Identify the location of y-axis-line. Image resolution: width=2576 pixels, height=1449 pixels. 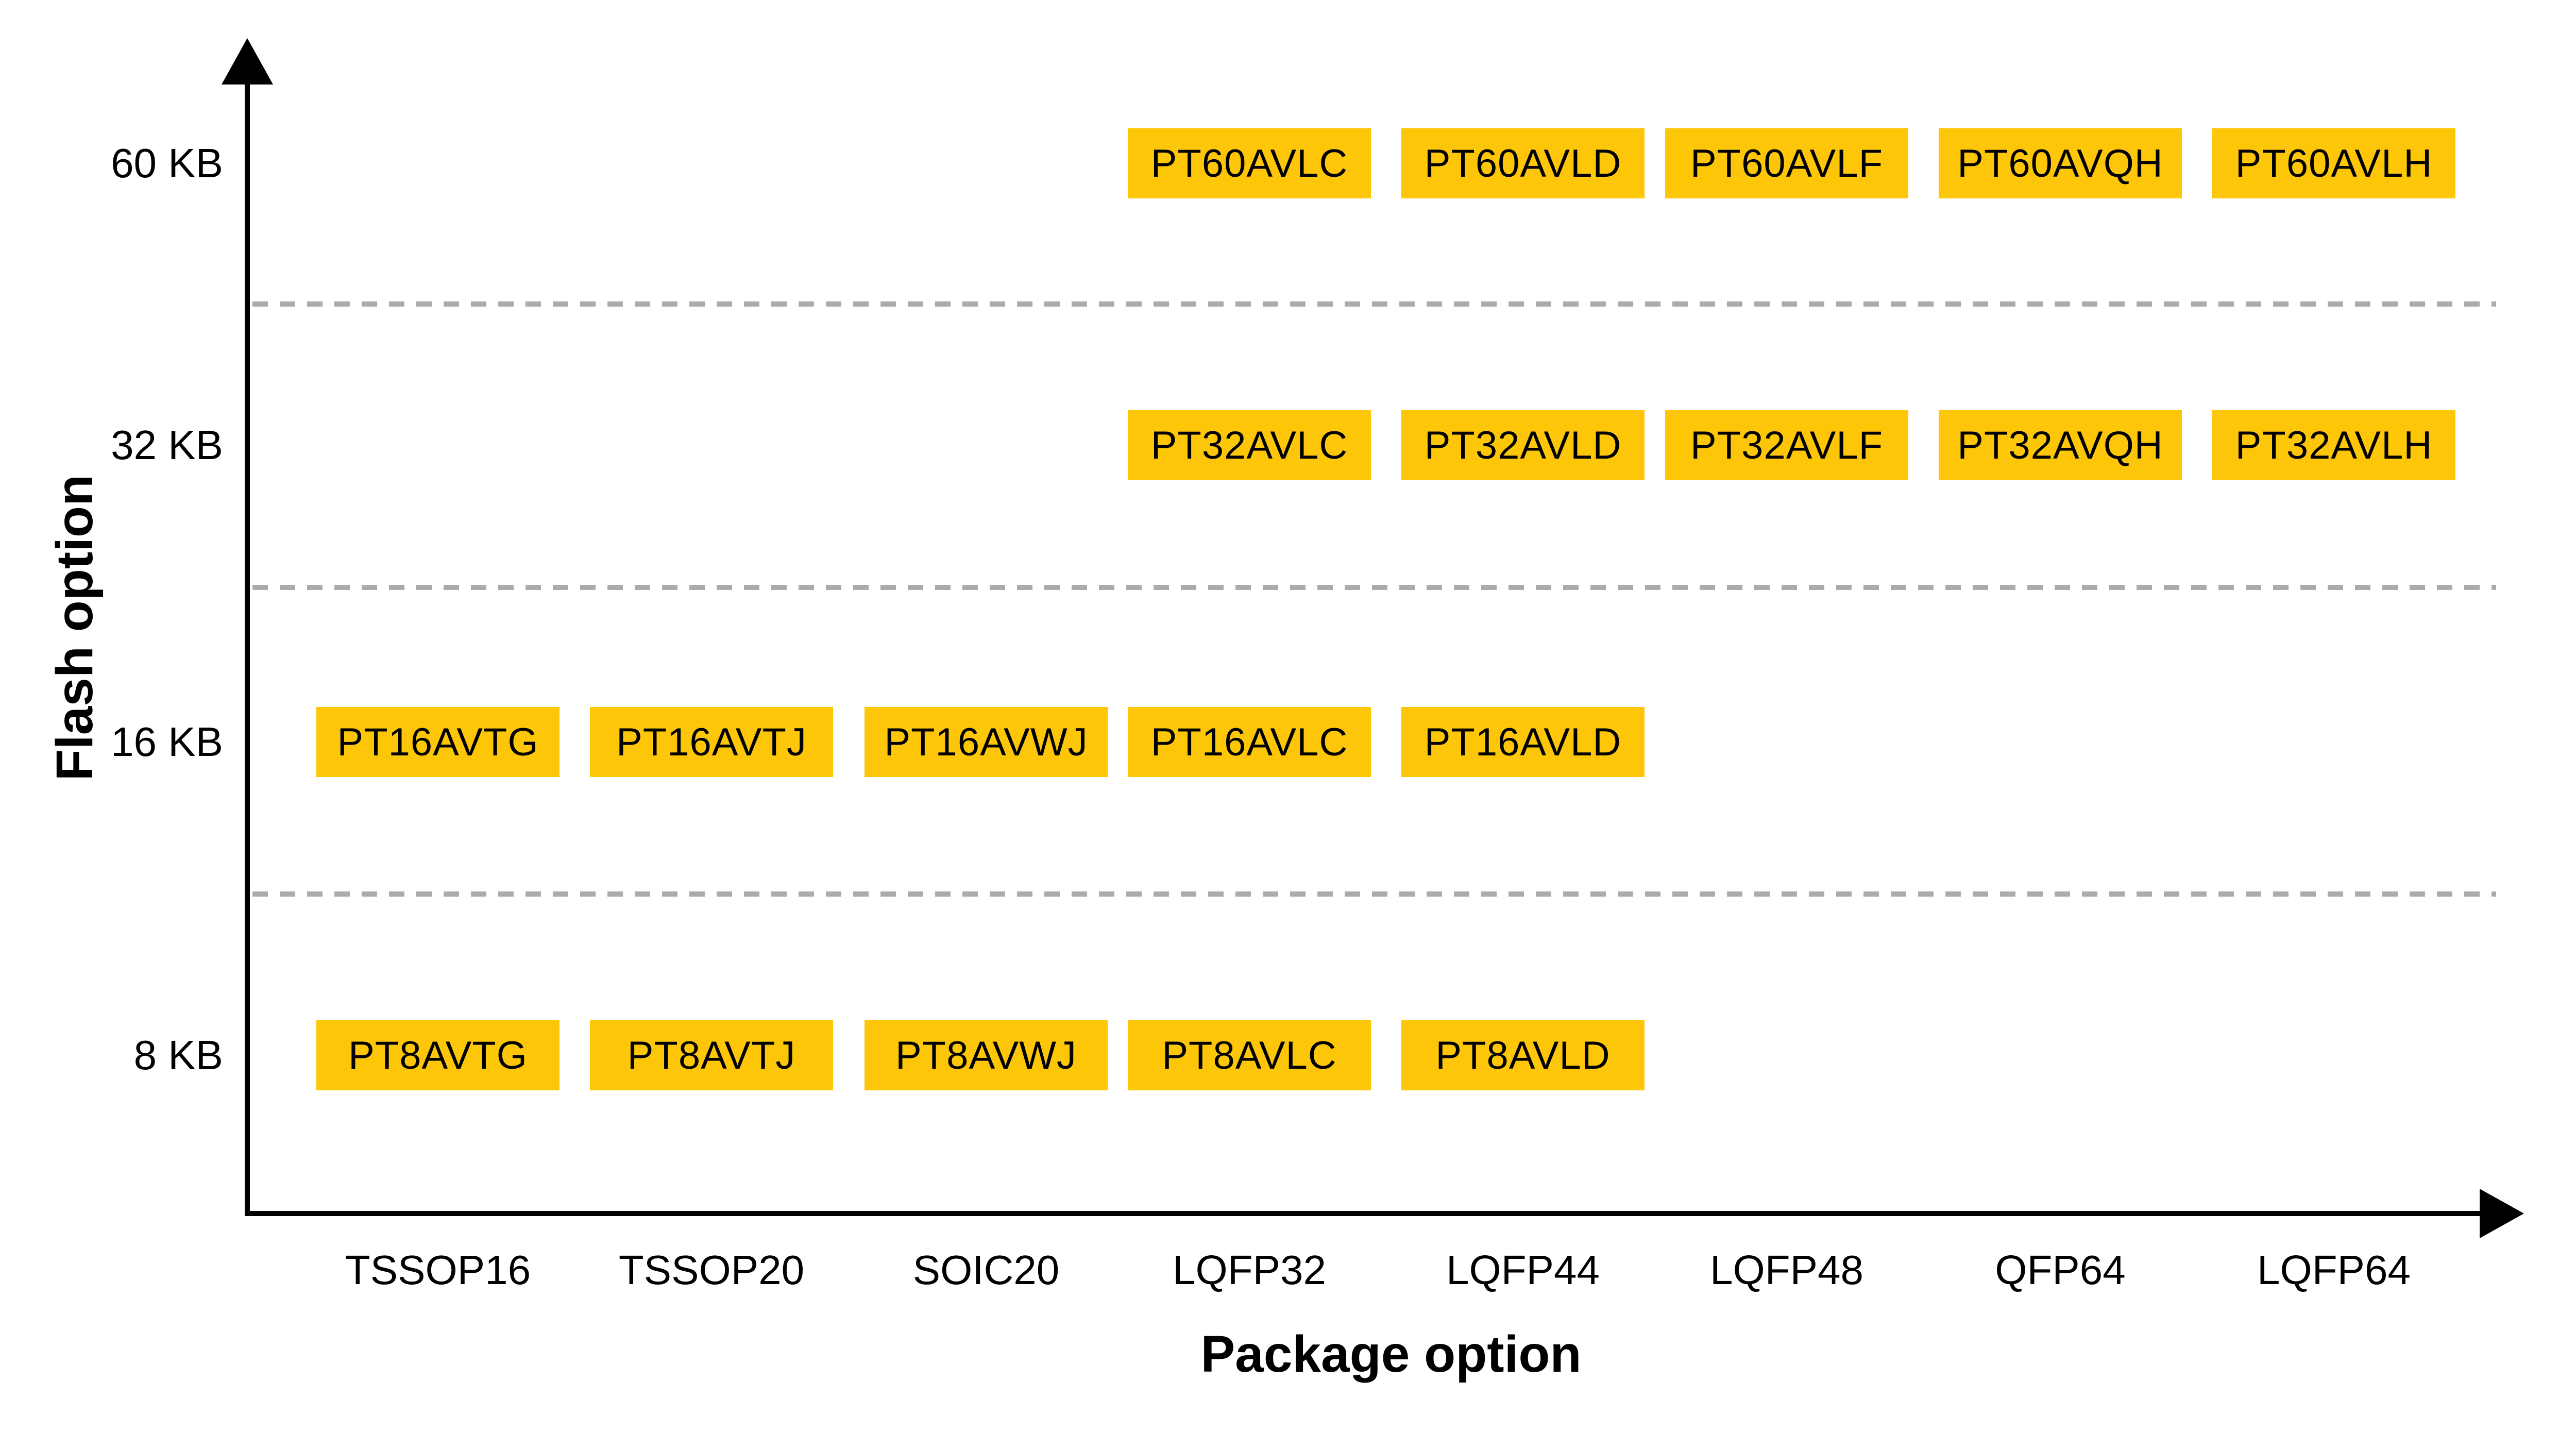
(247, 636).